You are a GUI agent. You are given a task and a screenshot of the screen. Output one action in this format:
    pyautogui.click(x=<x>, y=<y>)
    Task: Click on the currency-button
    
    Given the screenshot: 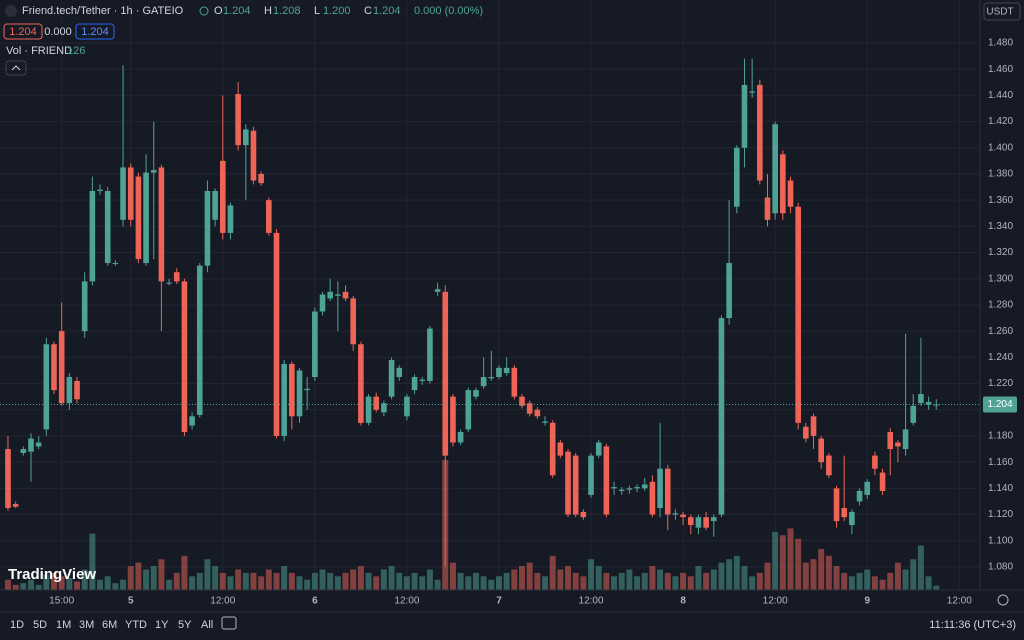 What is the action you would take?
    pyautogui.click(x=1002, y=11)
    